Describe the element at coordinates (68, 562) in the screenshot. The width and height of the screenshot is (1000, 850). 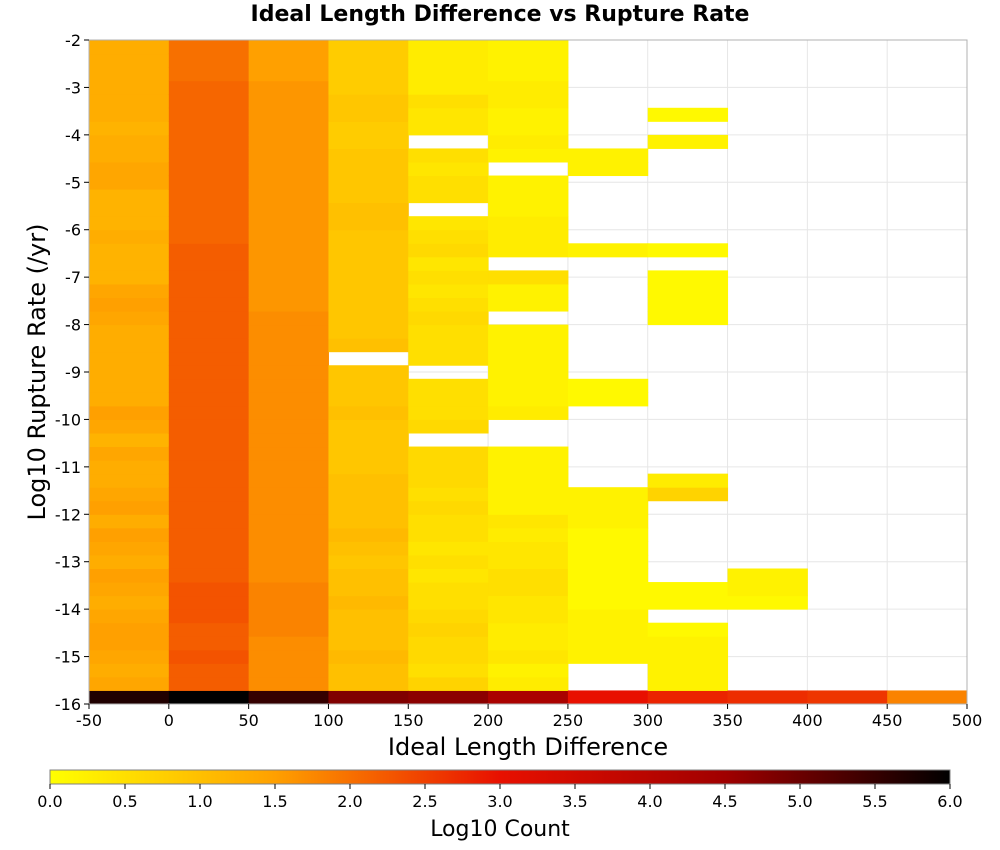
I see `y-tick-label: -13` at that location.